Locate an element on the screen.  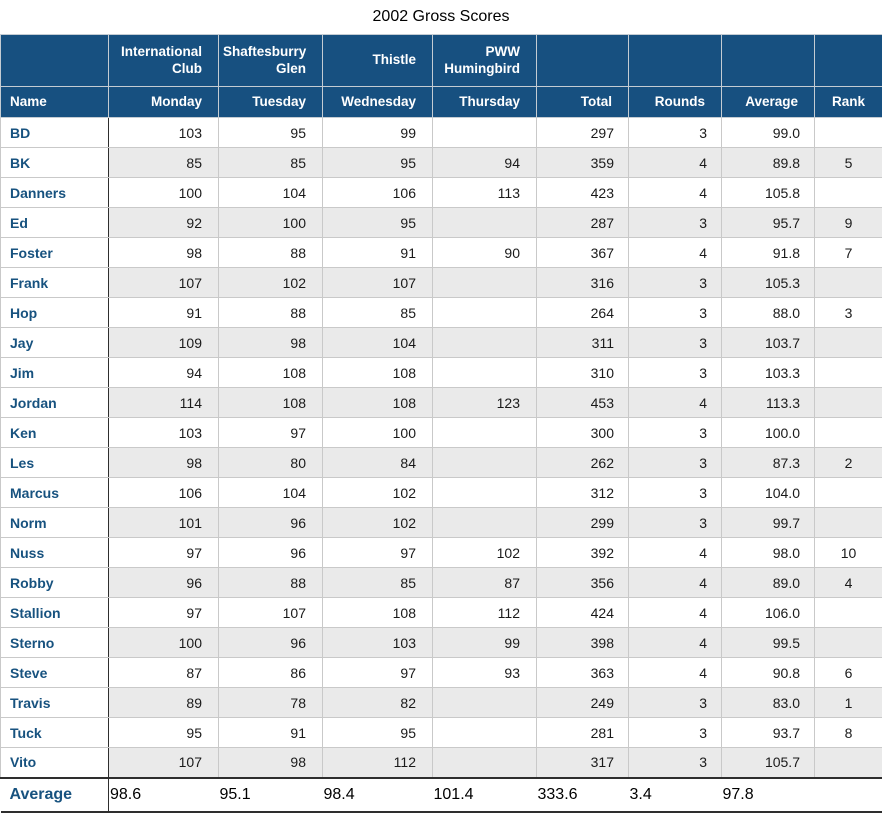
total-cell: 453 is located at coordinates (582, 402).